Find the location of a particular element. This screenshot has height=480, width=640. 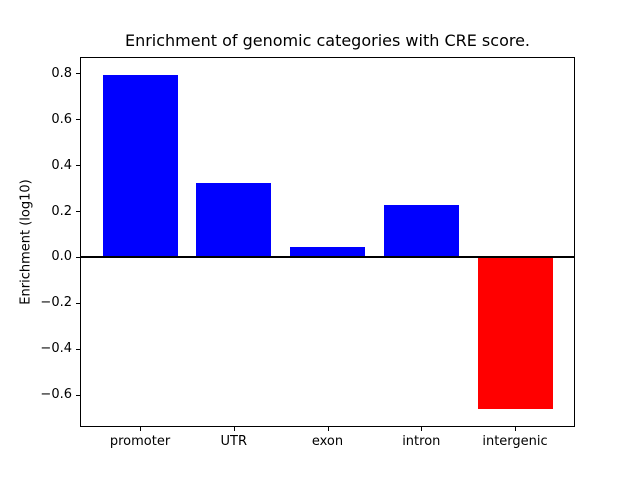

y-tick-label: 0.6 is located at coordinates (61, 119).